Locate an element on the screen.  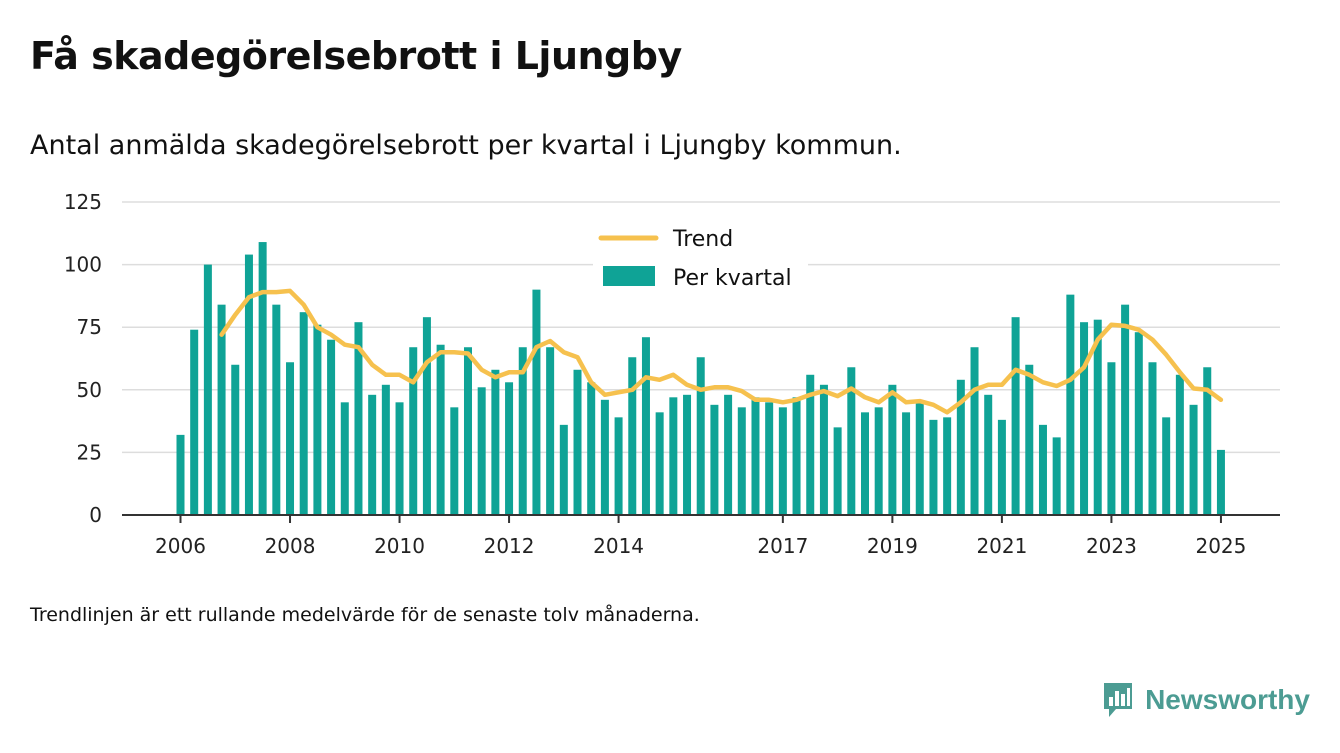
y-tick-label: 125 is located at coordinates (83, 202).